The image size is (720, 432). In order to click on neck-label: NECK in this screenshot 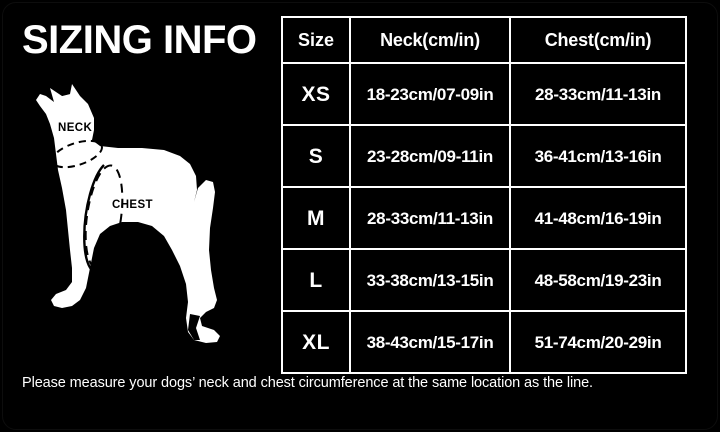, I will do `click(75, 128)`.